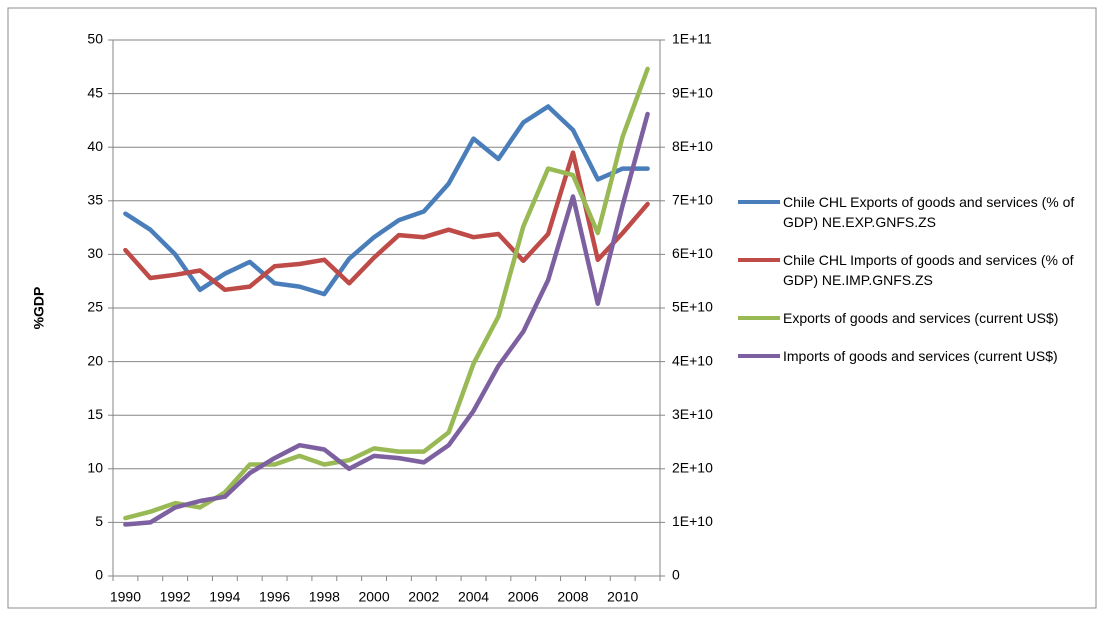  Describe the element at coordinates (95, 307) in the screenshot. I see `y-tick-label: 25` at that location.